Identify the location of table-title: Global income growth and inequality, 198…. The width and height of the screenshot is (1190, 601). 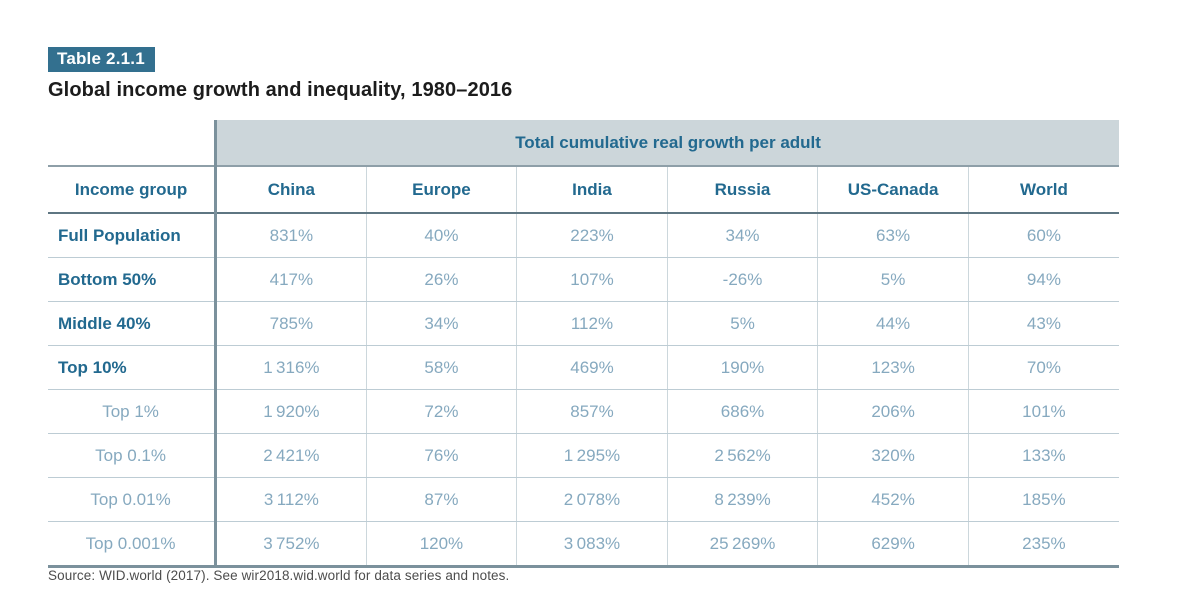
(280, 90).